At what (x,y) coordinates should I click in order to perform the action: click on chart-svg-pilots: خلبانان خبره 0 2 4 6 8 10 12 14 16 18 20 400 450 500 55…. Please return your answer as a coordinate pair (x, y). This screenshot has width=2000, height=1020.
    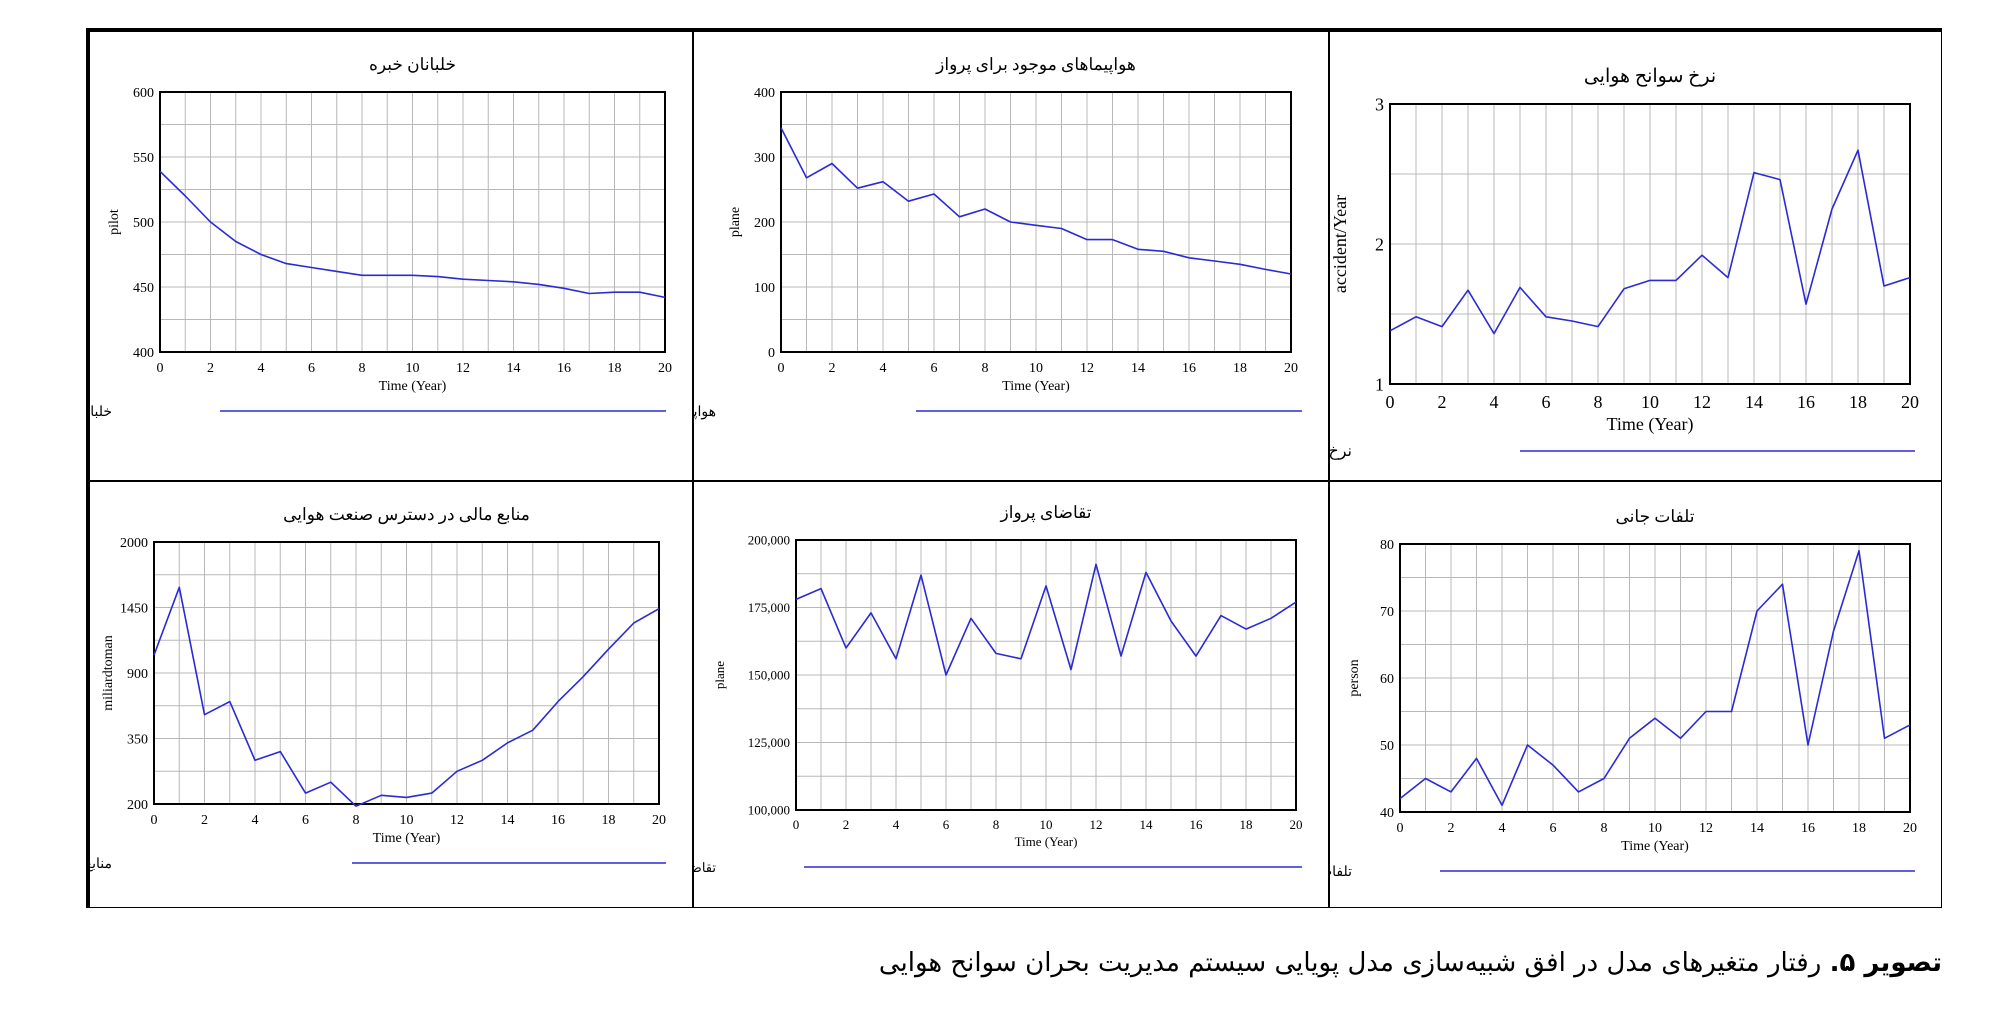
    Looking at the image, I should click on (381, 237).